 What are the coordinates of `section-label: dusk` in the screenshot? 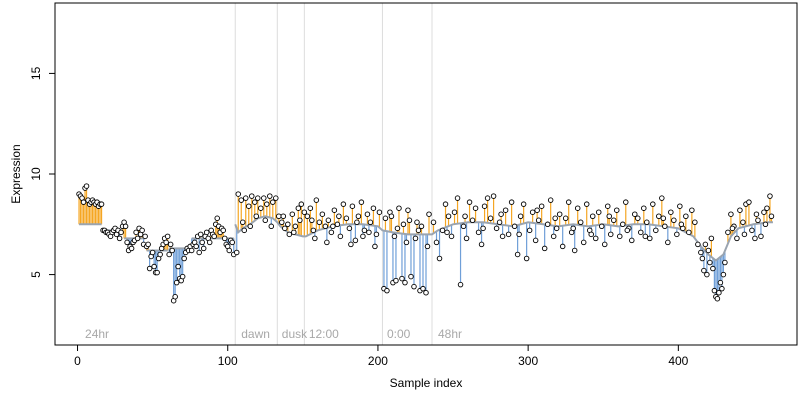 It's located at (295, 334).